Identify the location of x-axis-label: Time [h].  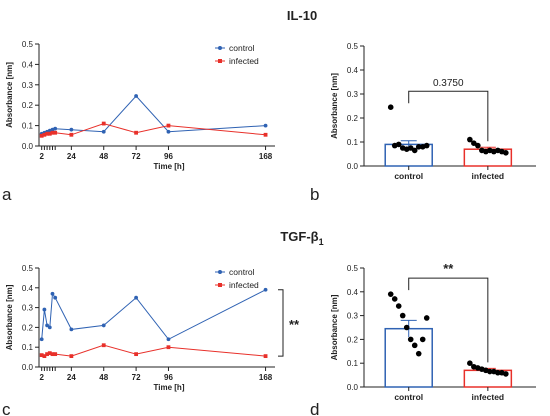
(169, 166).